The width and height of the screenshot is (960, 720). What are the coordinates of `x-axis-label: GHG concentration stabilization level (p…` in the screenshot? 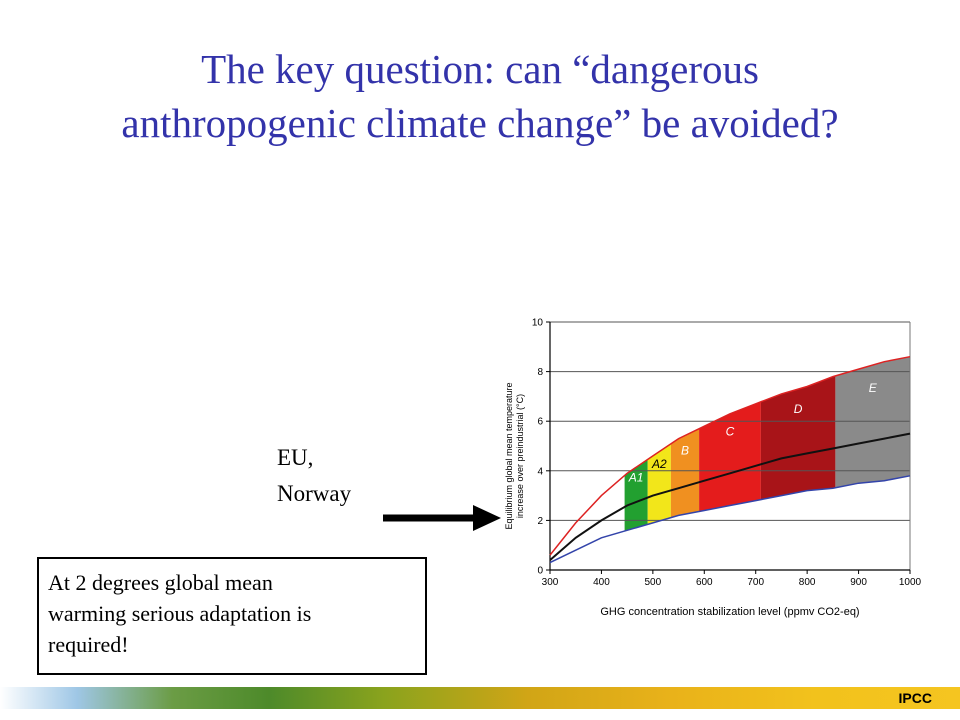 It's located at (729, 612).